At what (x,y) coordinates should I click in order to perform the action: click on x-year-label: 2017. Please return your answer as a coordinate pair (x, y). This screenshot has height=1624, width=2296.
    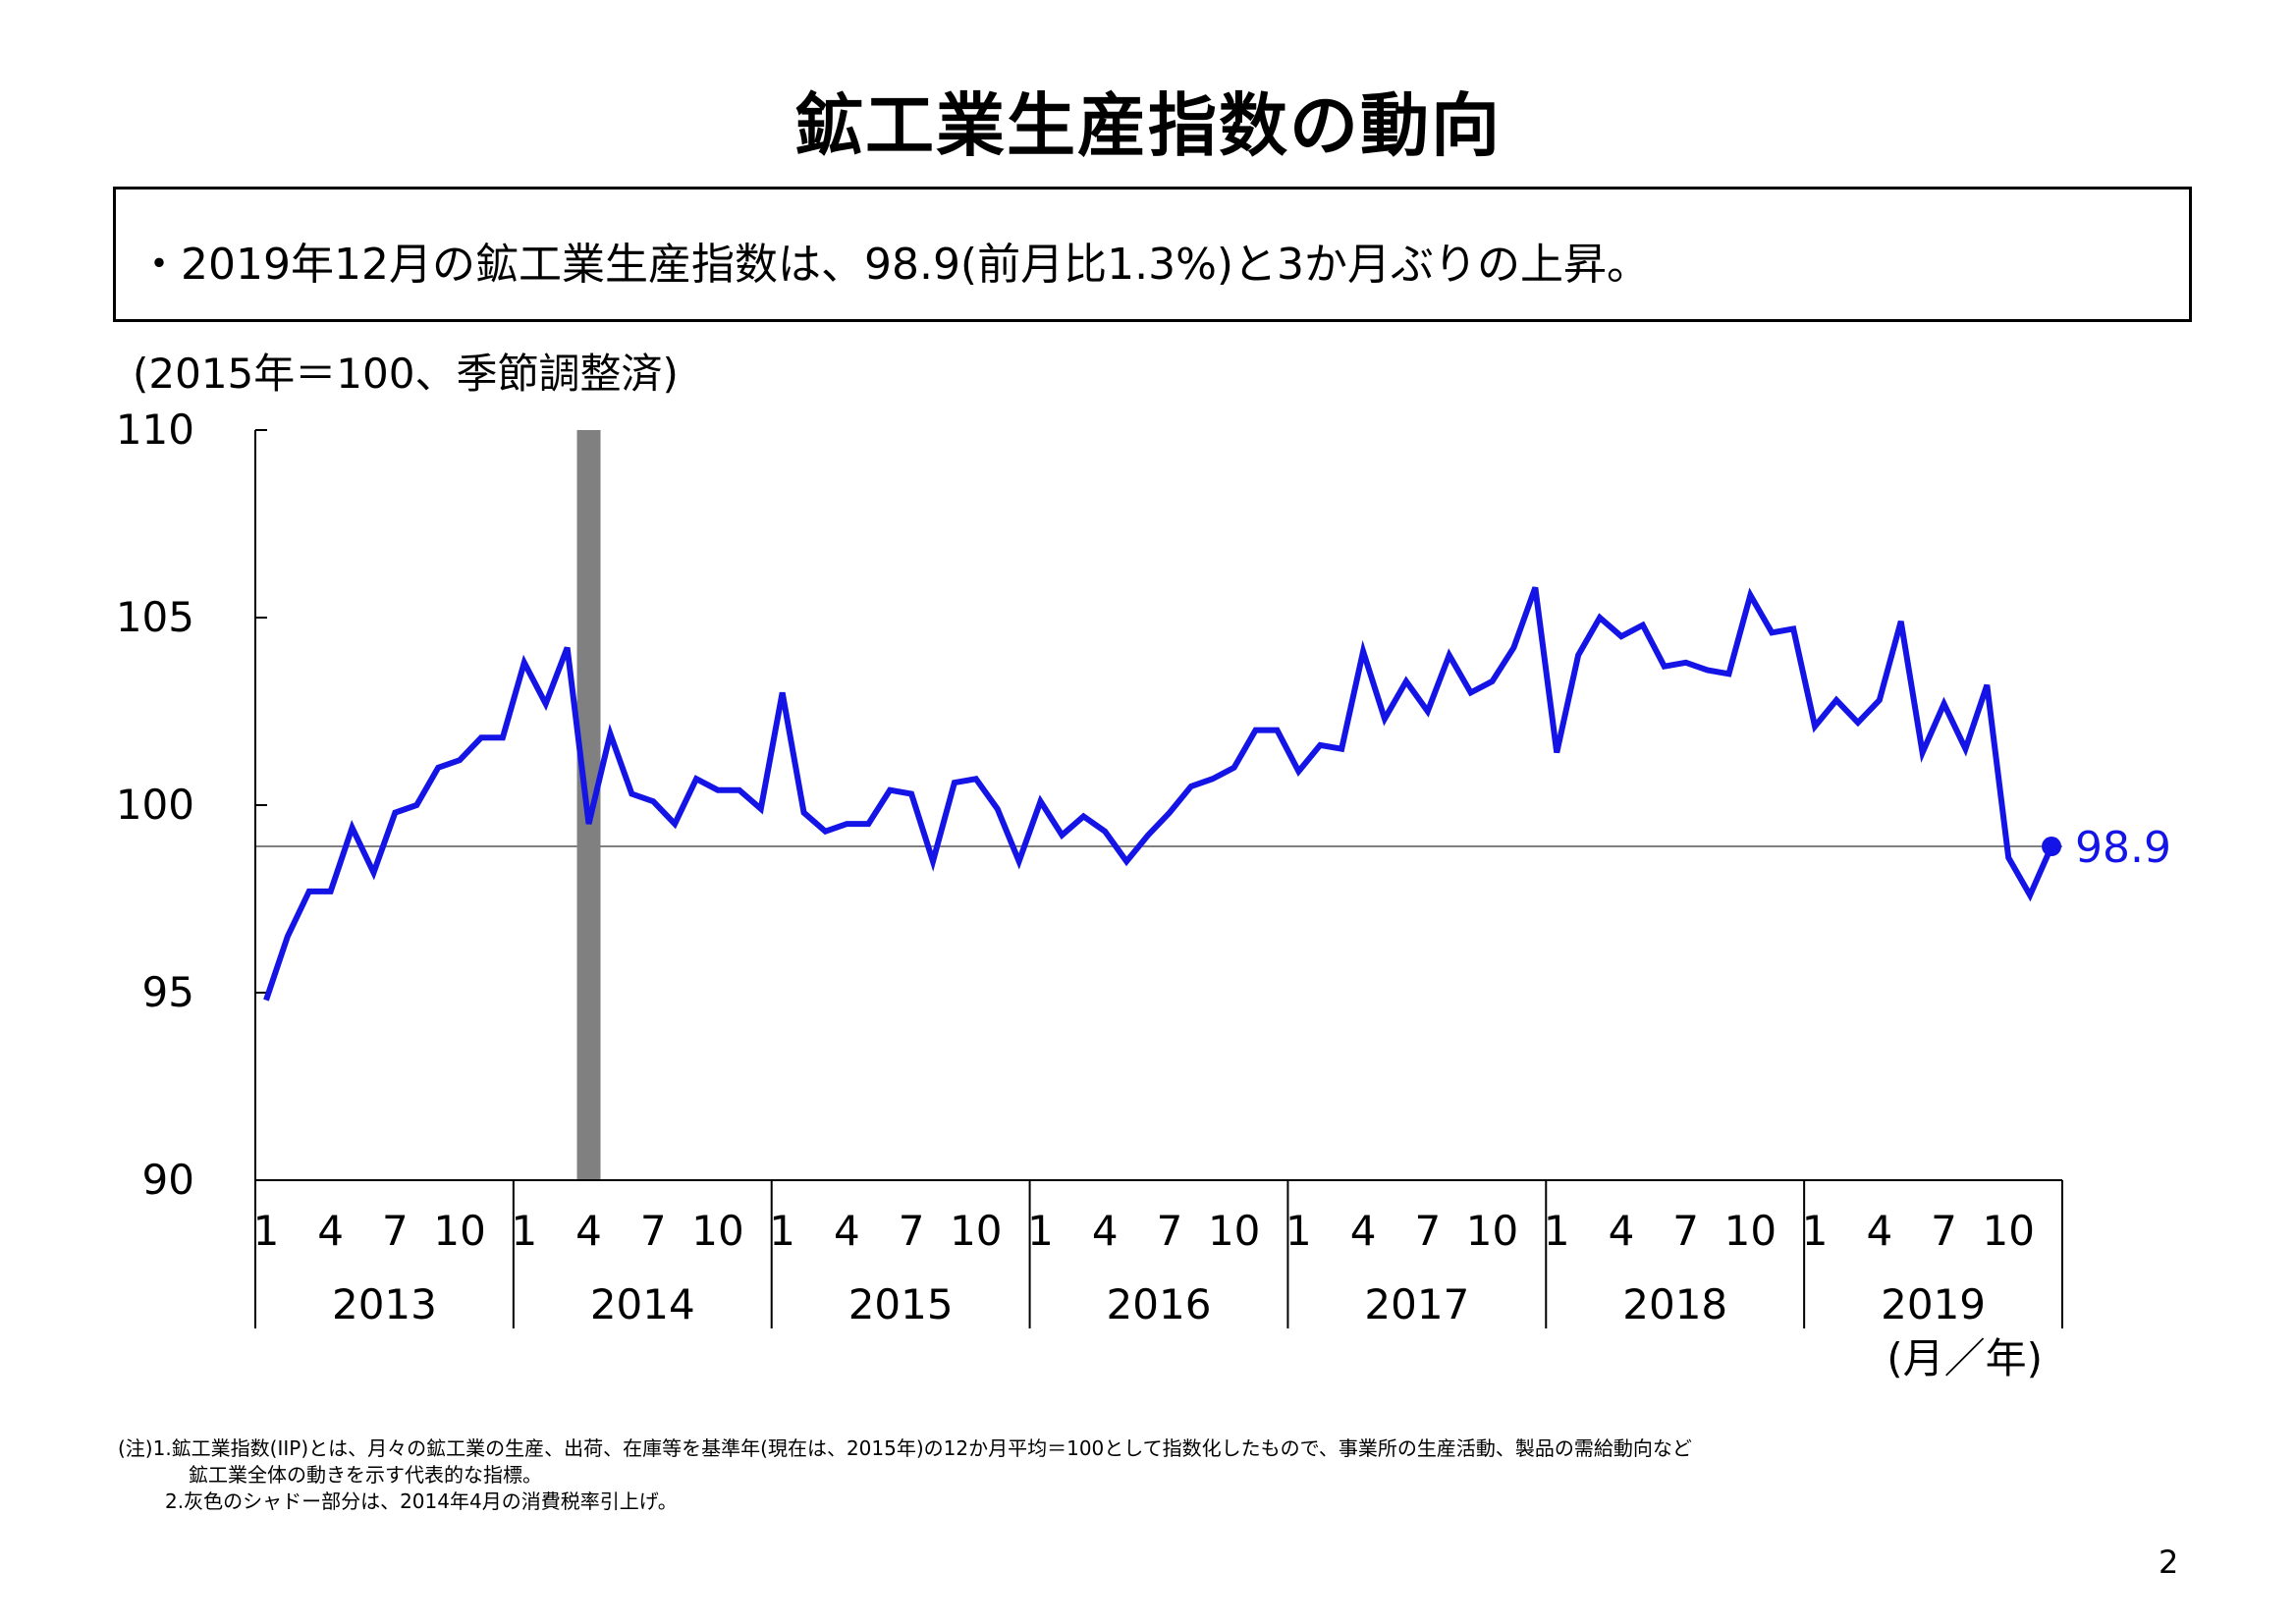
    Looking at the image, I should click on (1416, 1304).